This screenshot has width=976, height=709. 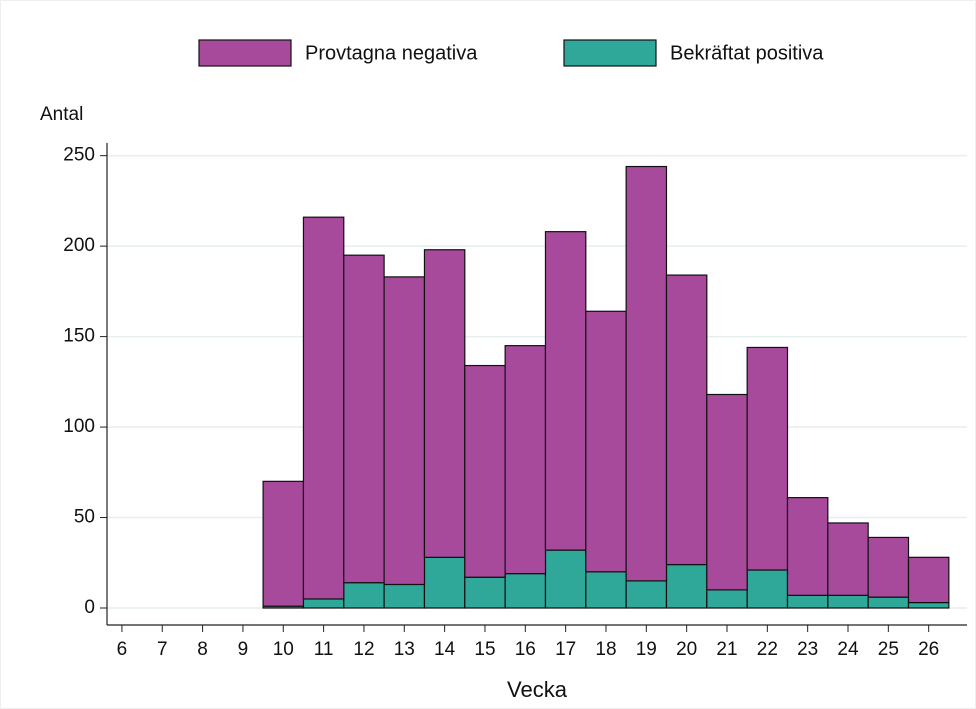 I want to click on x-tick-label: 20, so click(x=686, y=649).